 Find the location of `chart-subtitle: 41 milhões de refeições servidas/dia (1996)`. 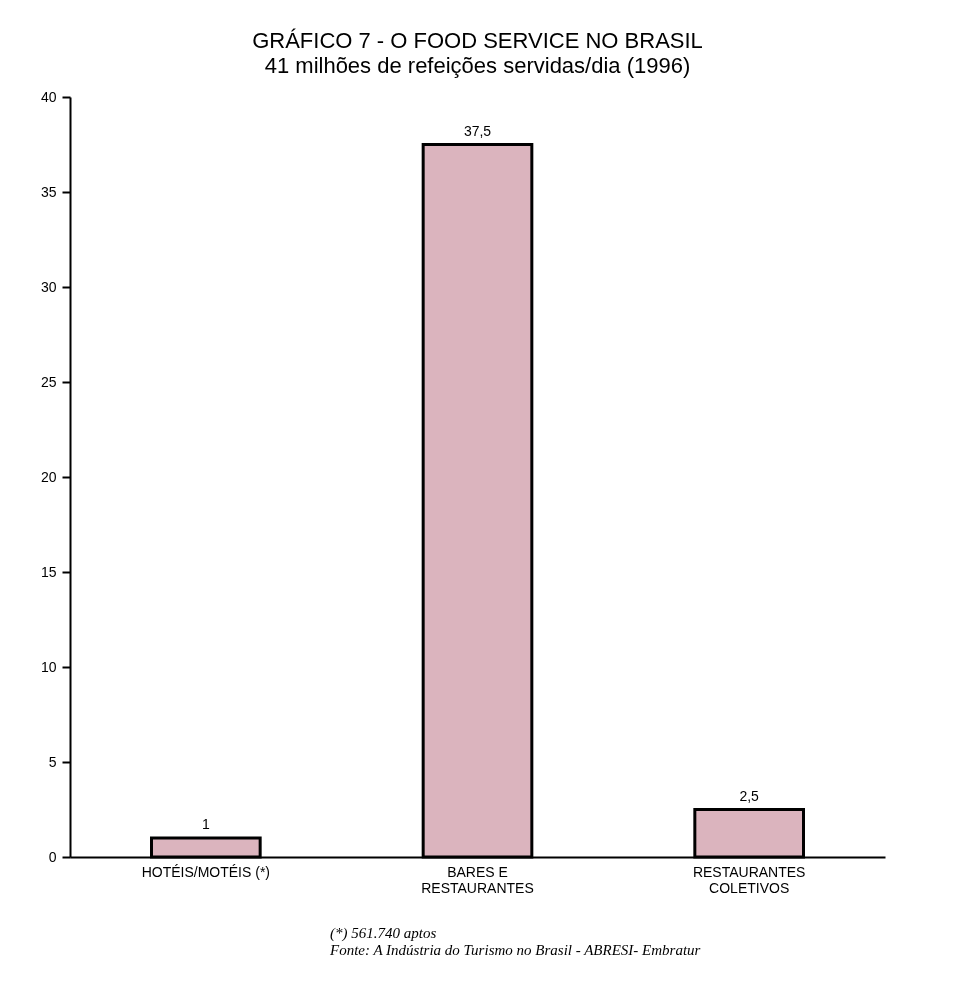

chart-subtitle: 41 milhões de refeições servidas/dia (1996) is located at coordinates (477, 65).